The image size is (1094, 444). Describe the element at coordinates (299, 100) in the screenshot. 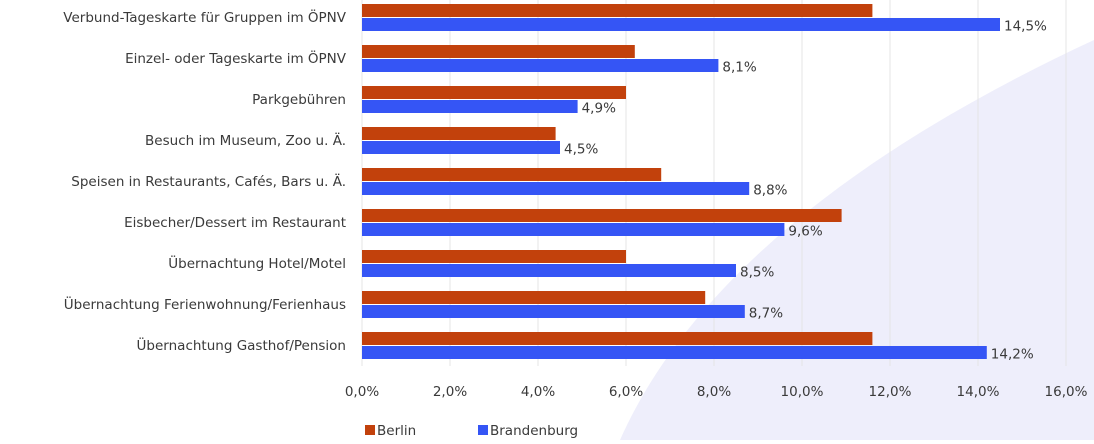

I see `y-tick-label: Parkgebühren` at that location.